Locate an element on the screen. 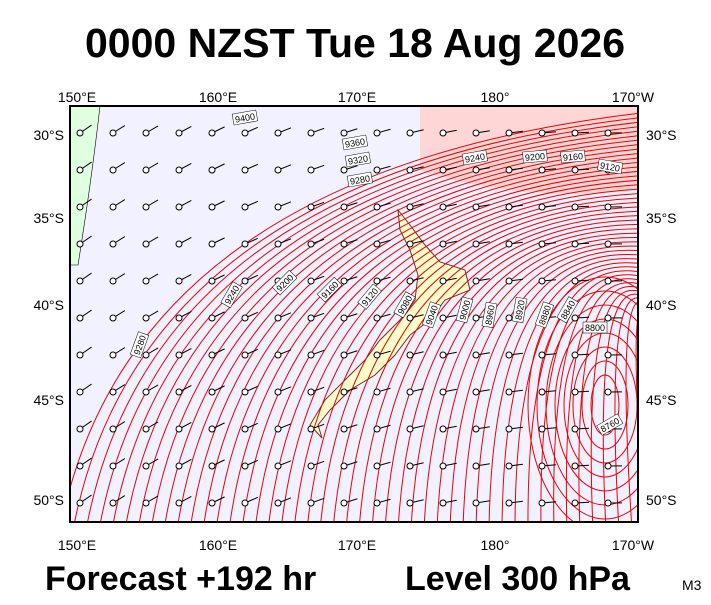 The height and width of the screenshot is (605, 711). level-label: Level 300 hPa is located at coordinates (518, 579).